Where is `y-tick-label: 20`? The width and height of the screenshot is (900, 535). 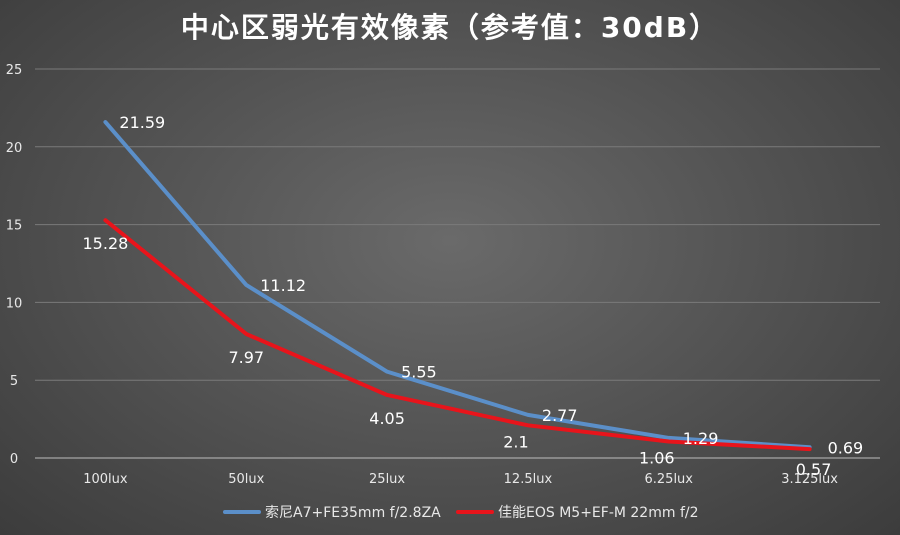 y-tick-label: 20 is located at coordinates (14, 148).